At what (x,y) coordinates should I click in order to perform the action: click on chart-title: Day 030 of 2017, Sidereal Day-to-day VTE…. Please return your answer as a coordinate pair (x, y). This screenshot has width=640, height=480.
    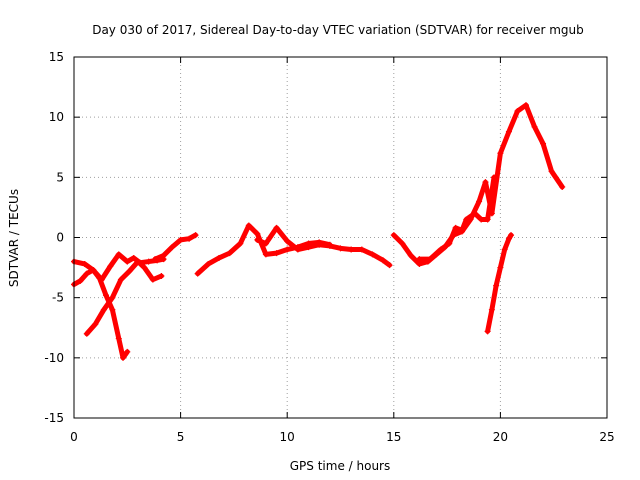
    Looking at the image, I should click on (338, 30).